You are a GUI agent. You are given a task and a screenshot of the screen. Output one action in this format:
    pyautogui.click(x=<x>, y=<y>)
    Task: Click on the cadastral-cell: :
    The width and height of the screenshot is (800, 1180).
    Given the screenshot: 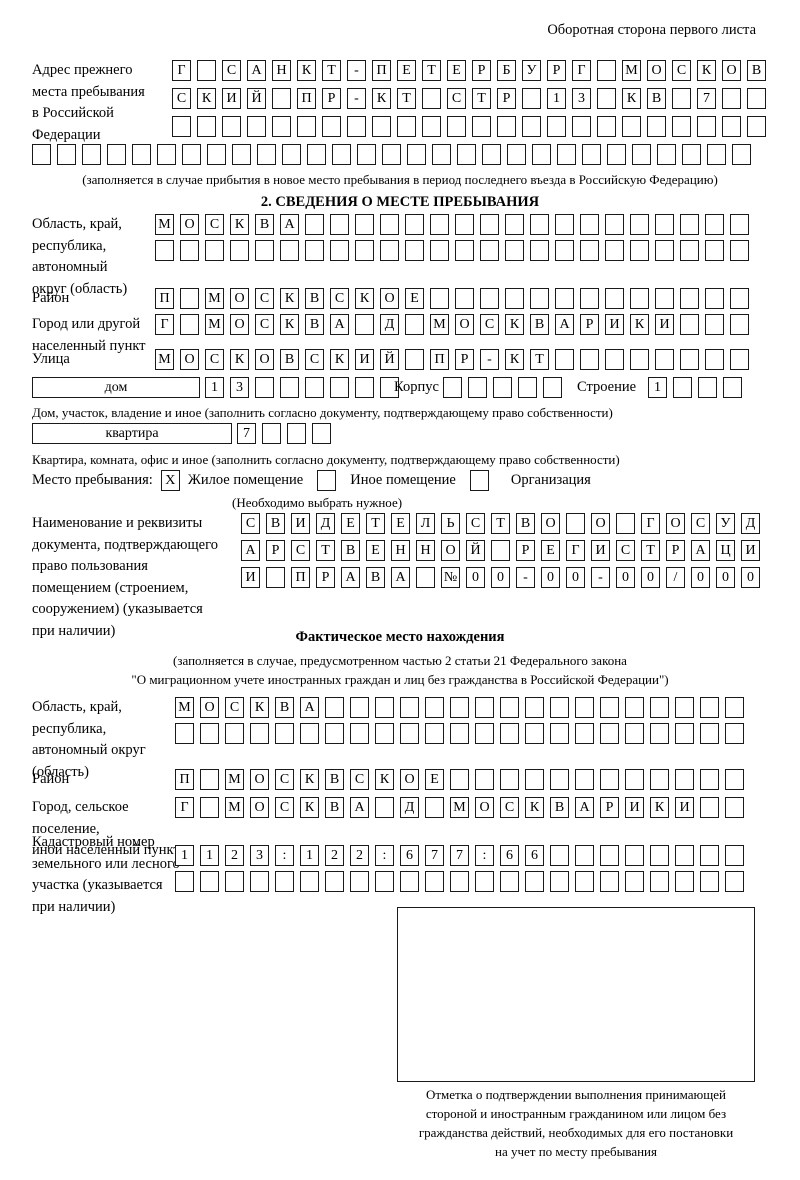 What is the action you would take?
    pyautogui.click(x=484, y=855)
    